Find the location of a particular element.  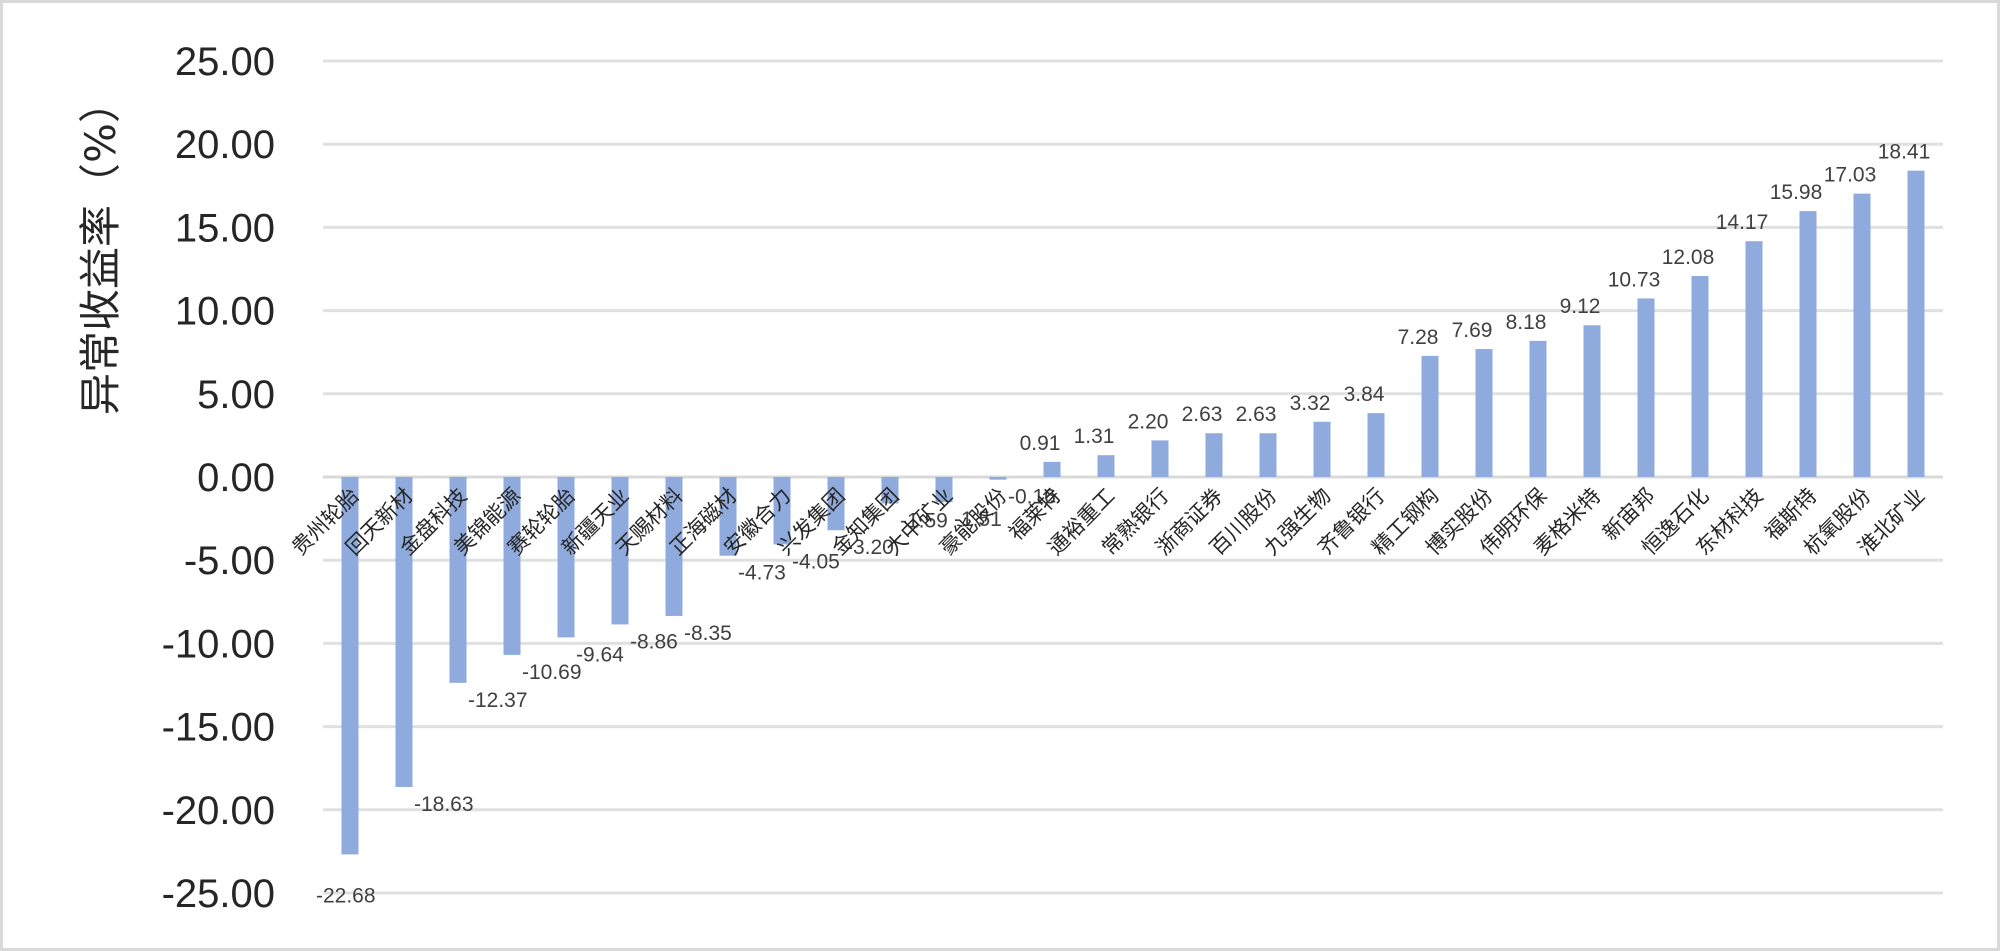

data-label: -1.59 is located at coordinates (924, 520).